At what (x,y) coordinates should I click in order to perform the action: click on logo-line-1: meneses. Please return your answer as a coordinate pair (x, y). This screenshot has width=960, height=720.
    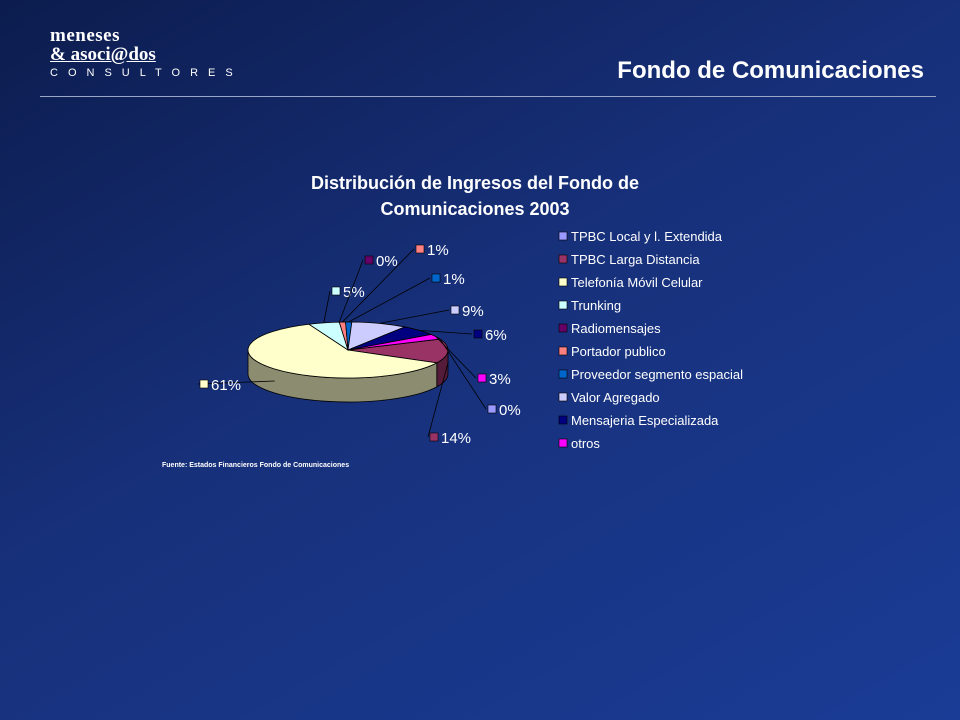
    Looking at the image, I should click on (85, 35).